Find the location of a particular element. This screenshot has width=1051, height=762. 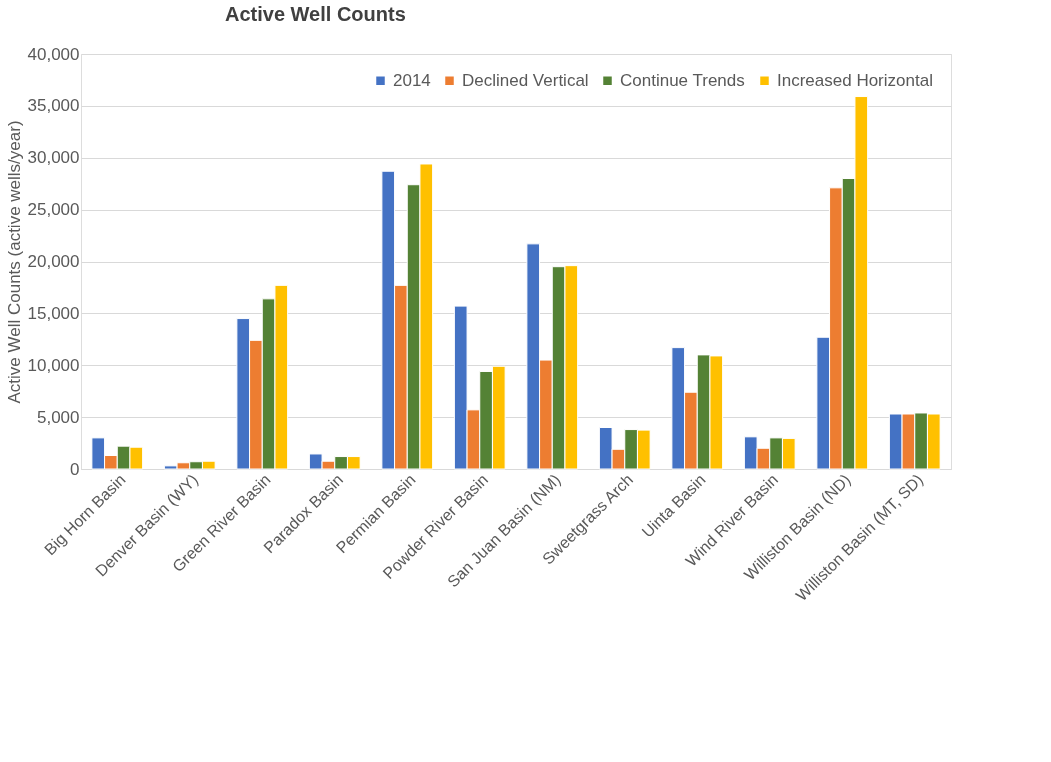

y-tick-label: 15,000 is located at coordinates (53, 313).